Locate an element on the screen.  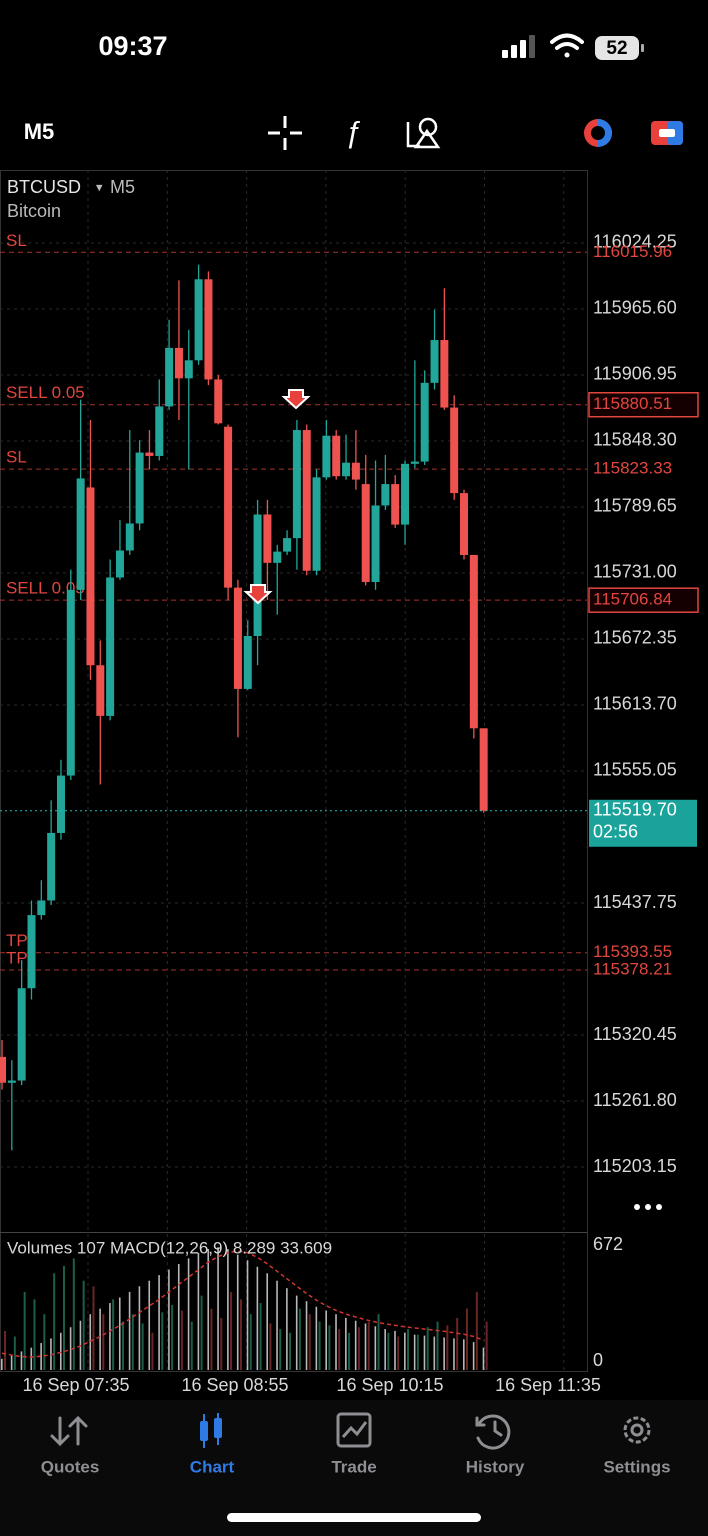
more-button is located at coordinates (648, 1207).